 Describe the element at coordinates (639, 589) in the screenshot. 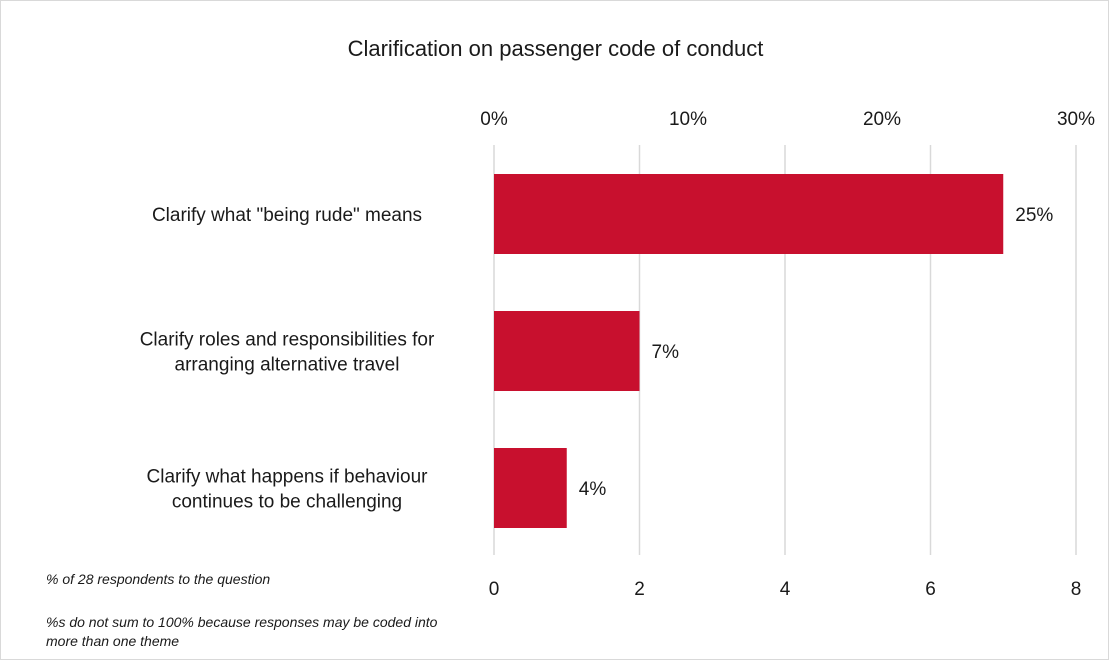

I see `bottom-axis-tick-label: 2` at that location.